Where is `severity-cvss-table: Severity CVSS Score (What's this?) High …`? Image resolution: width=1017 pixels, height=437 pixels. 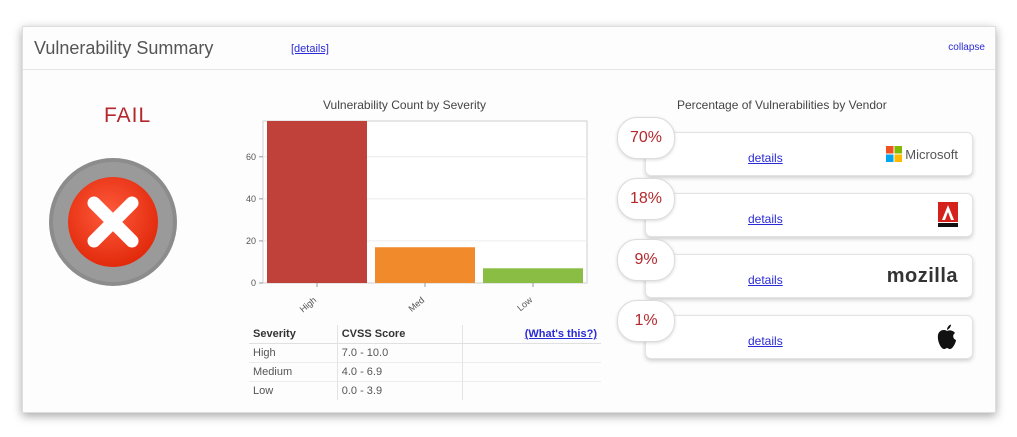
severity-cvss-table: Severity CVSS Score (What's this?) High … is located at coordinates (425, 362).